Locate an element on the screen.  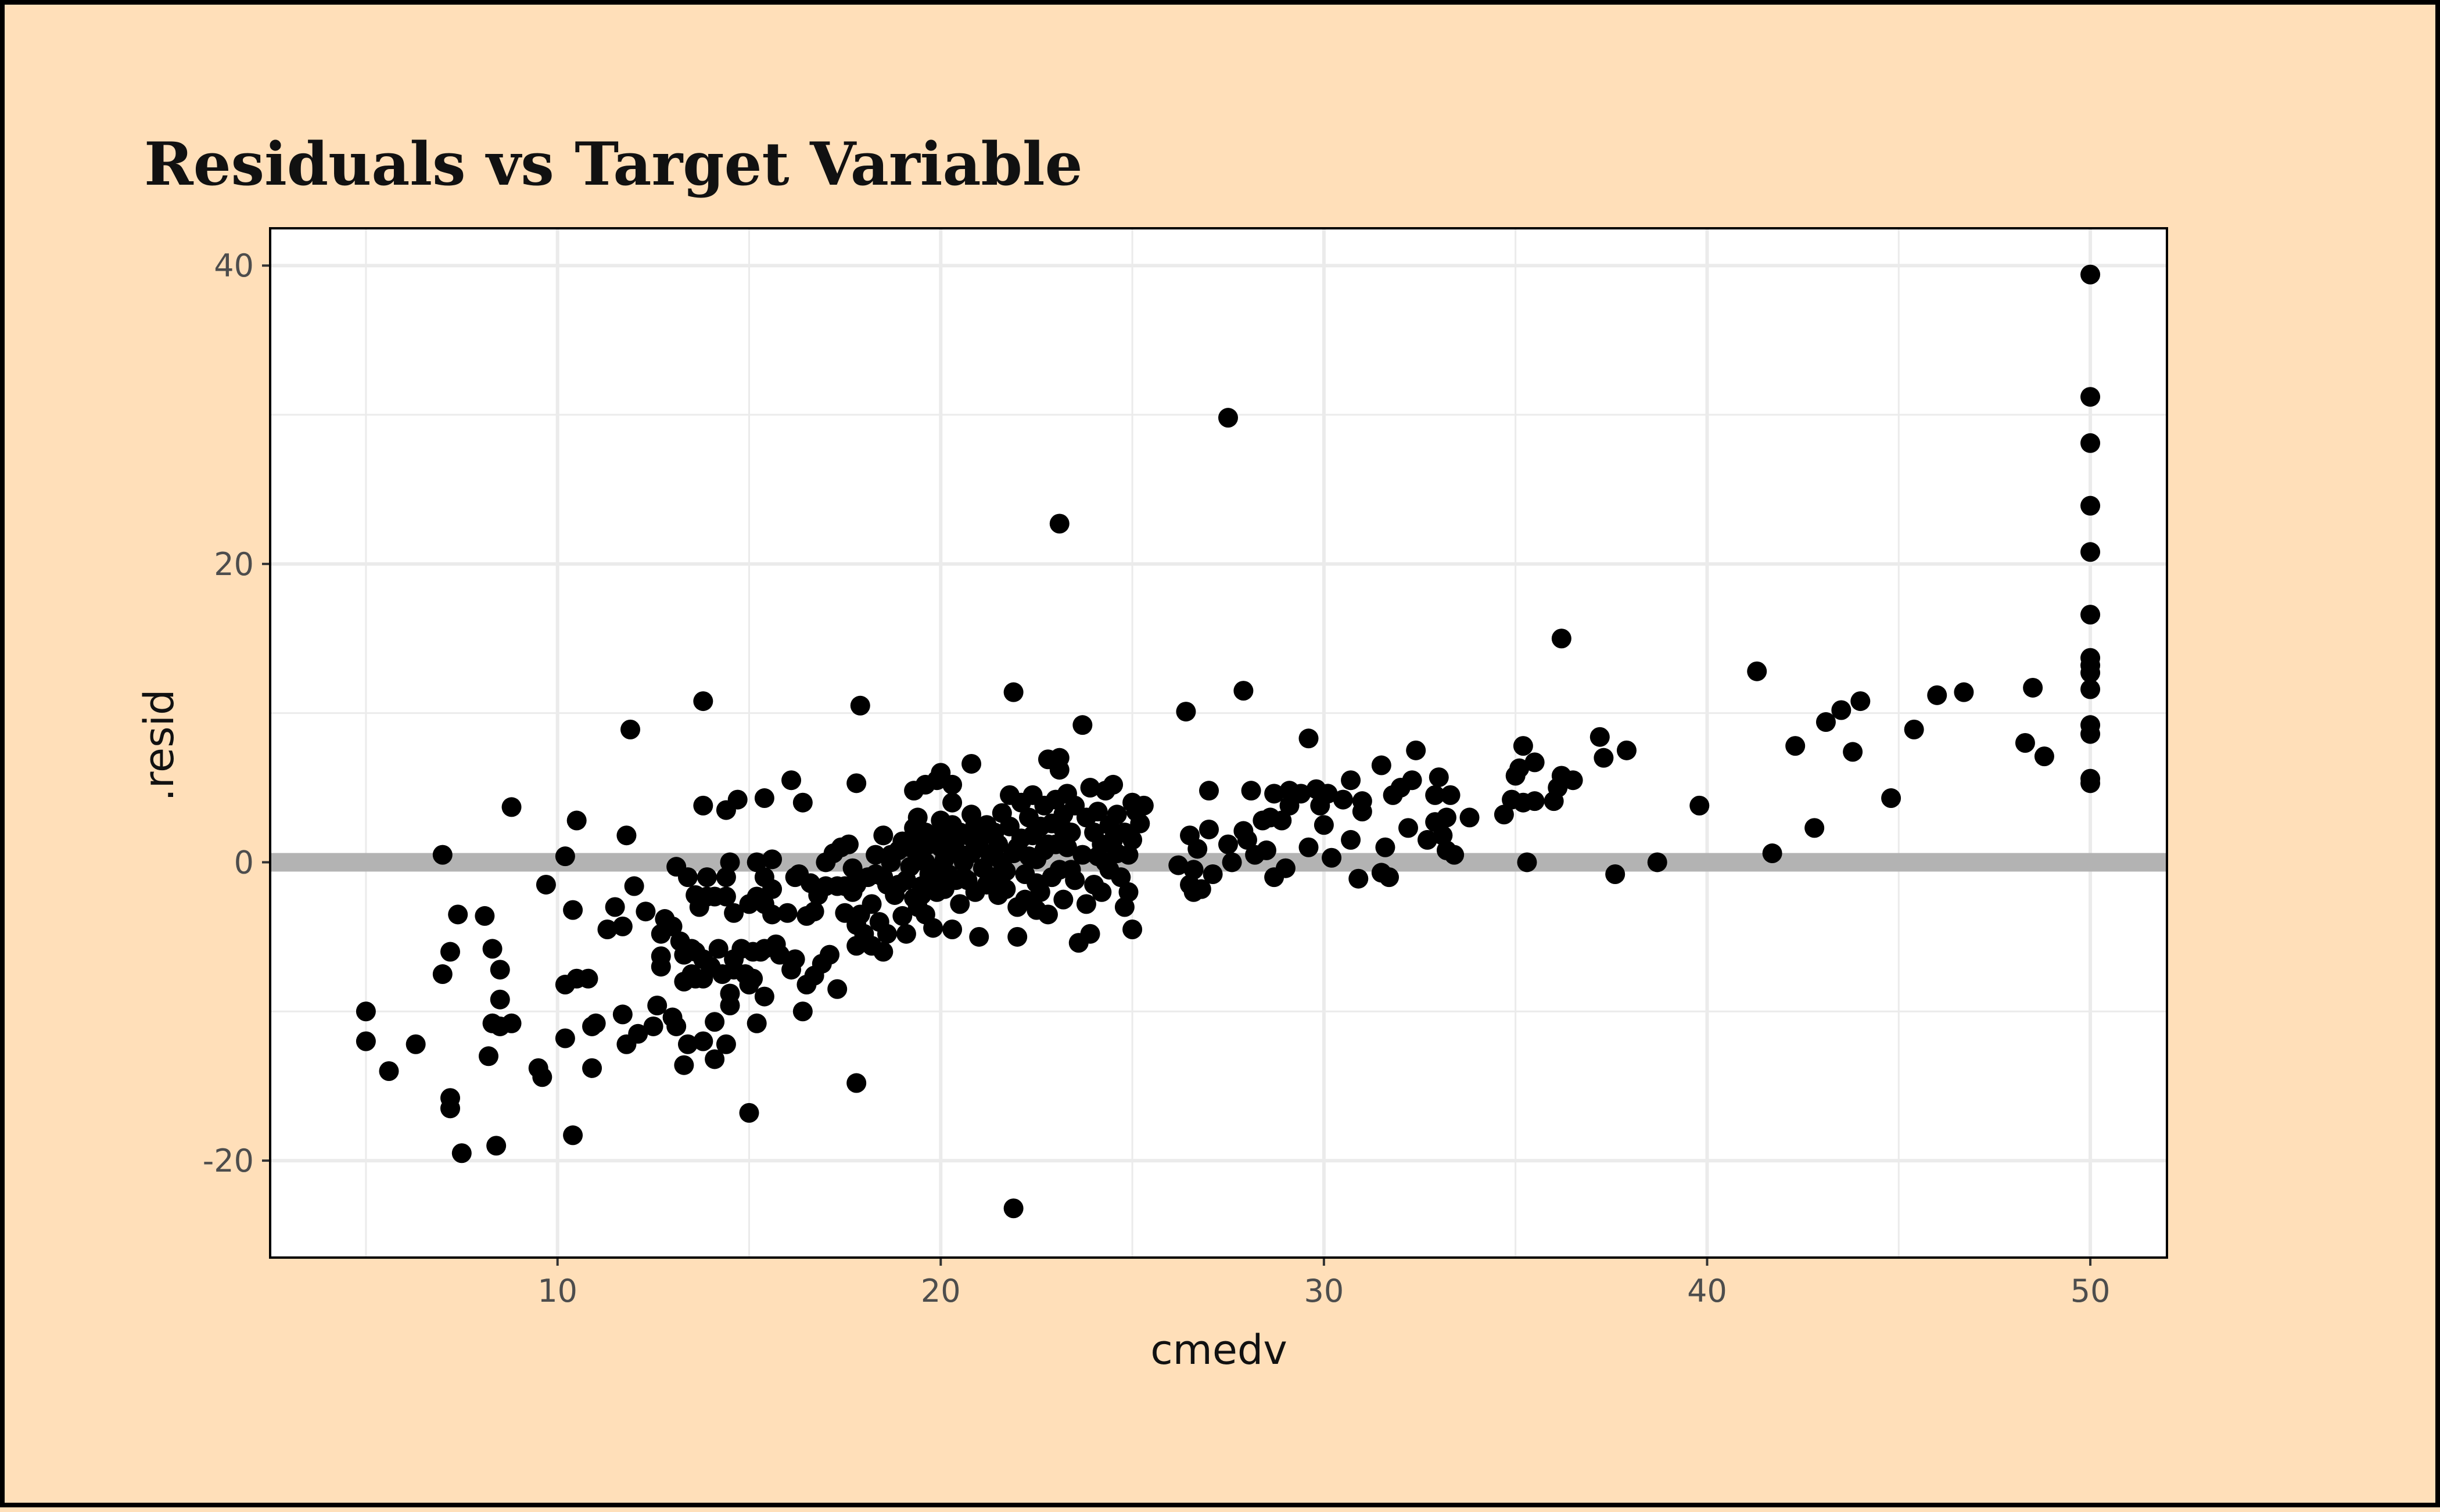
x-tick-label: 40 is located at coordinates (1707, 1291).